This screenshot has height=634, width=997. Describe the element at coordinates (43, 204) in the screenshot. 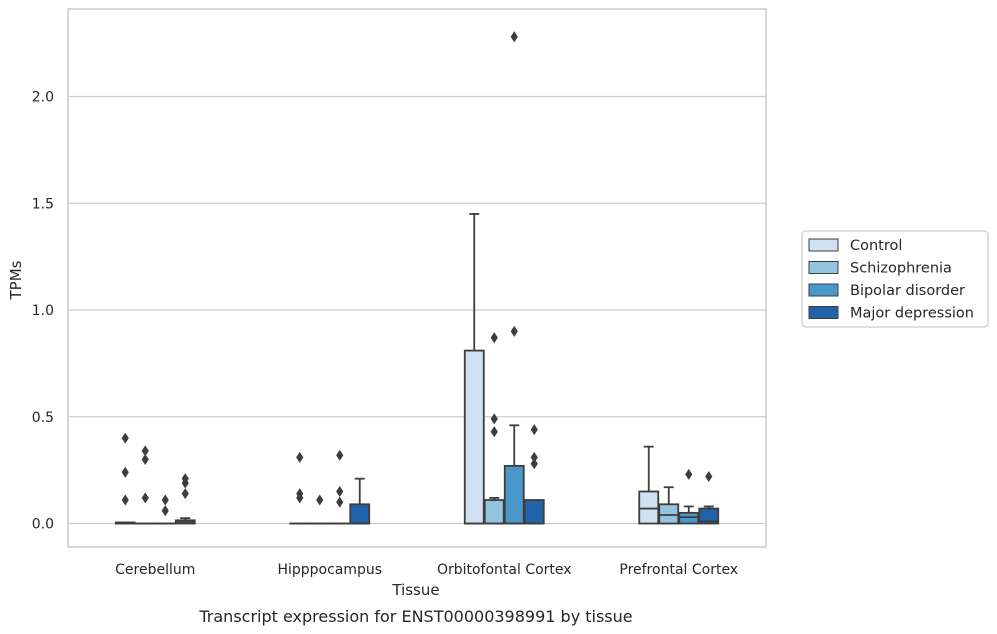

I see `y-tick-label: 1.5` at that location.